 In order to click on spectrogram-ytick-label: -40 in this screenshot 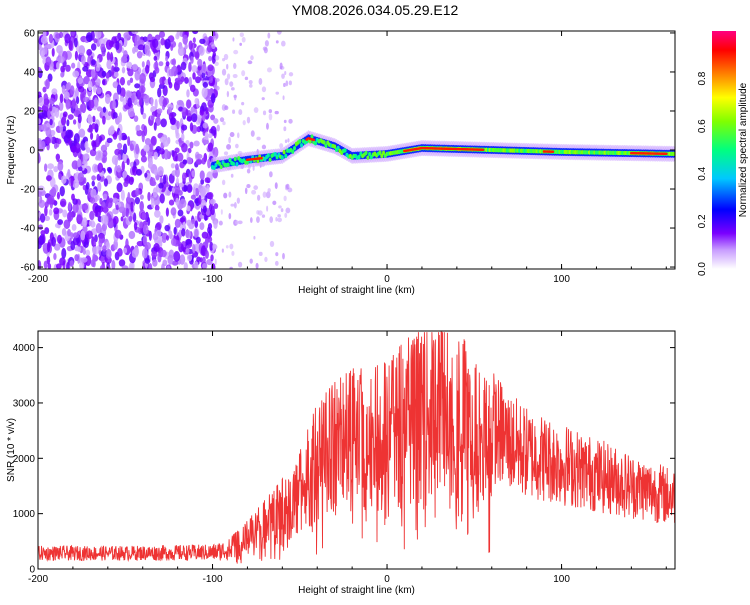, I will do `click(28, 229)`.